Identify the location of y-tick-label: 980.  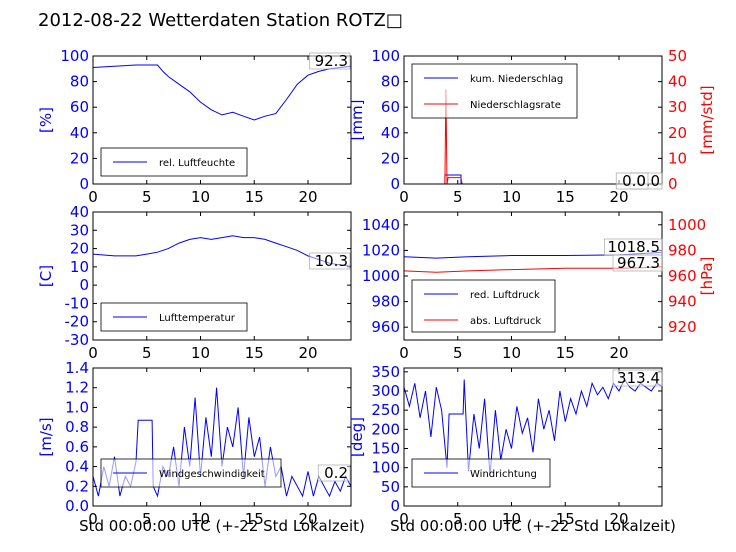
(385, 302).